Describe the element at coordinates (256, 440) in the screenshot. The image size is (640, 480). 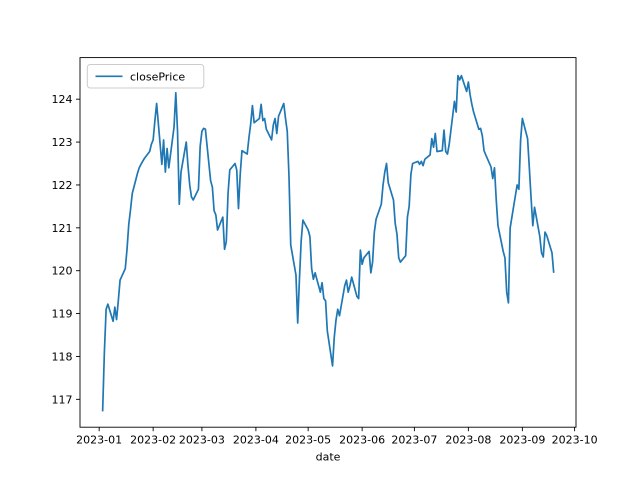
I see `x-tick-label: 2023-04` at that location.